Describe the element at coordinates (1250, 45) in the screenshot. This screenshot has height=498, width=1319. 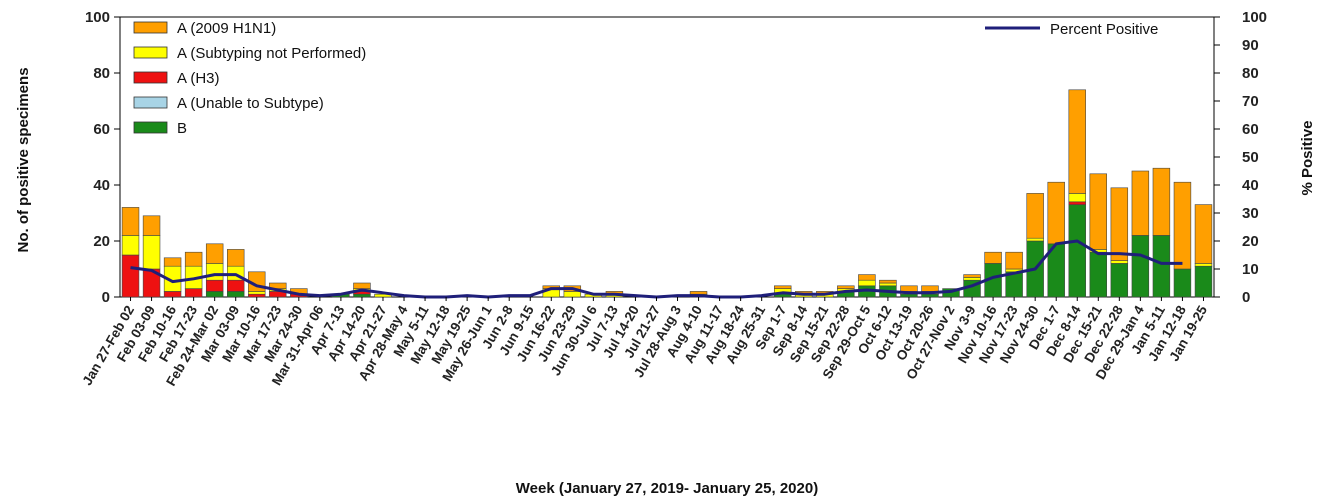
I see `y2-tick-label: 90` at that location.